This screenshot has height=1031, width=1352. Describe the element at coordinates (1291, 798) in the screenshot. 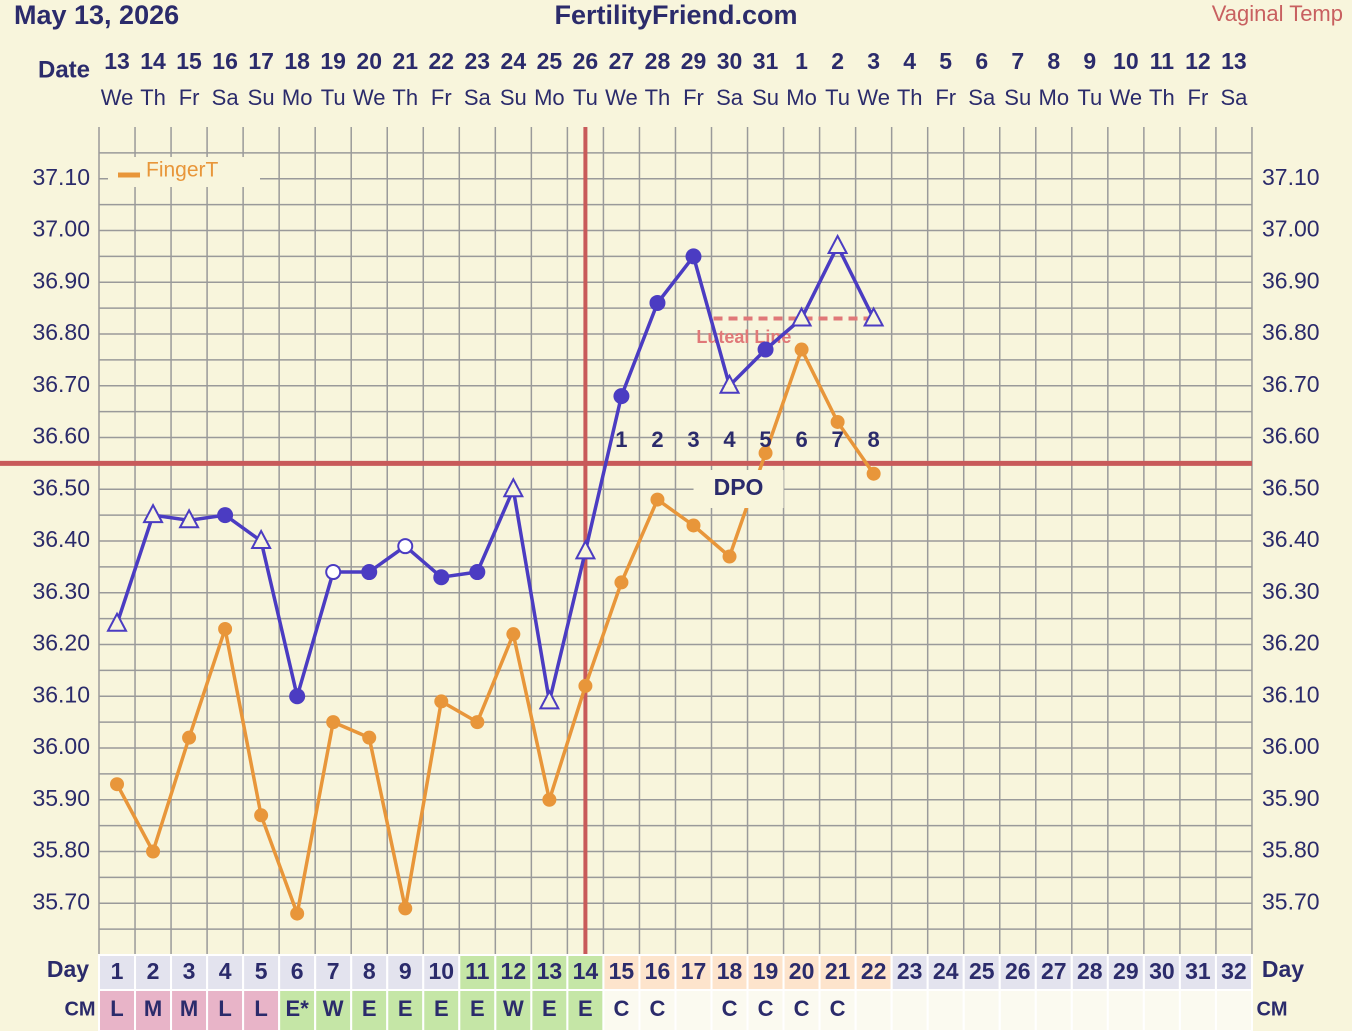

I see `y2-tick-label: 35.90` at that location.